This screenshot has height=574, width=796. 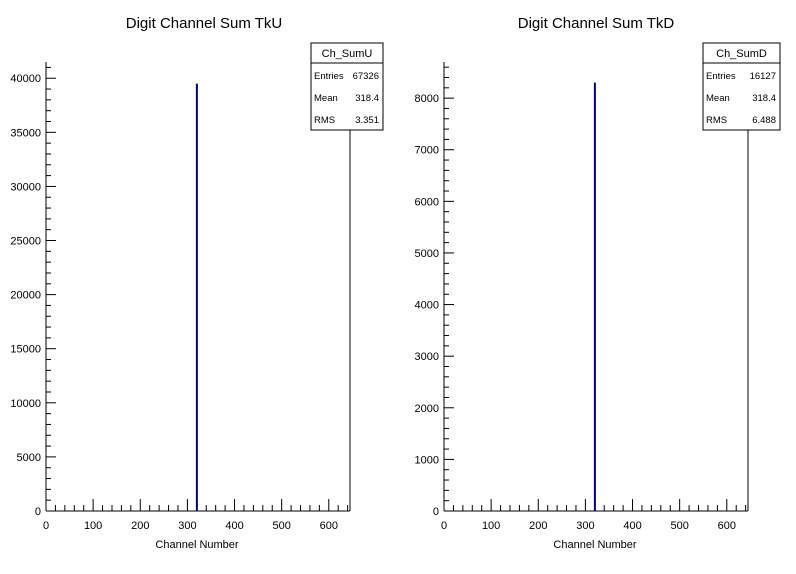 I want to click on y-tick-label: 20000, so click(x=25, y=296).